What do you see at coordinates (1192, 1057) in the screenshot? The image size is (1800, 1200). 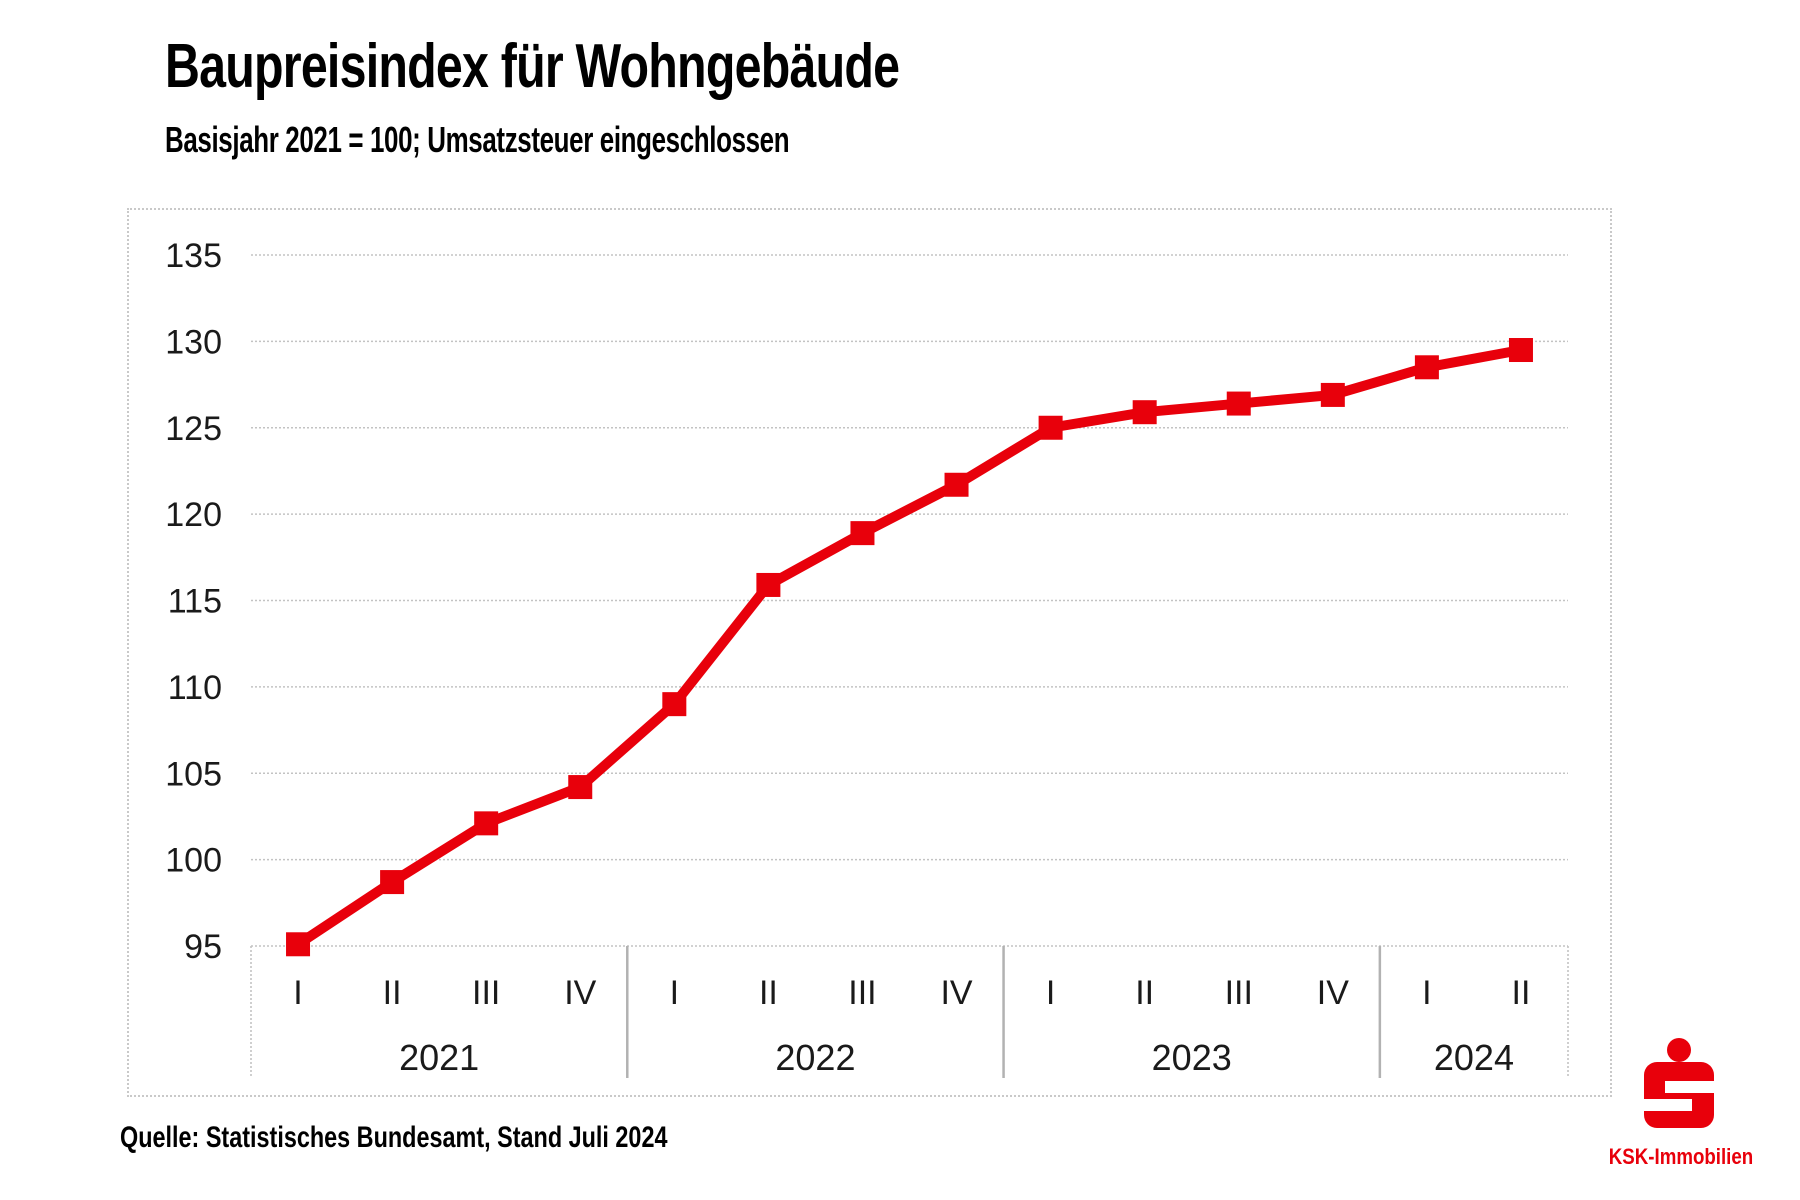 I see `year-label: 2023` at bounding box center [1192, 1057].